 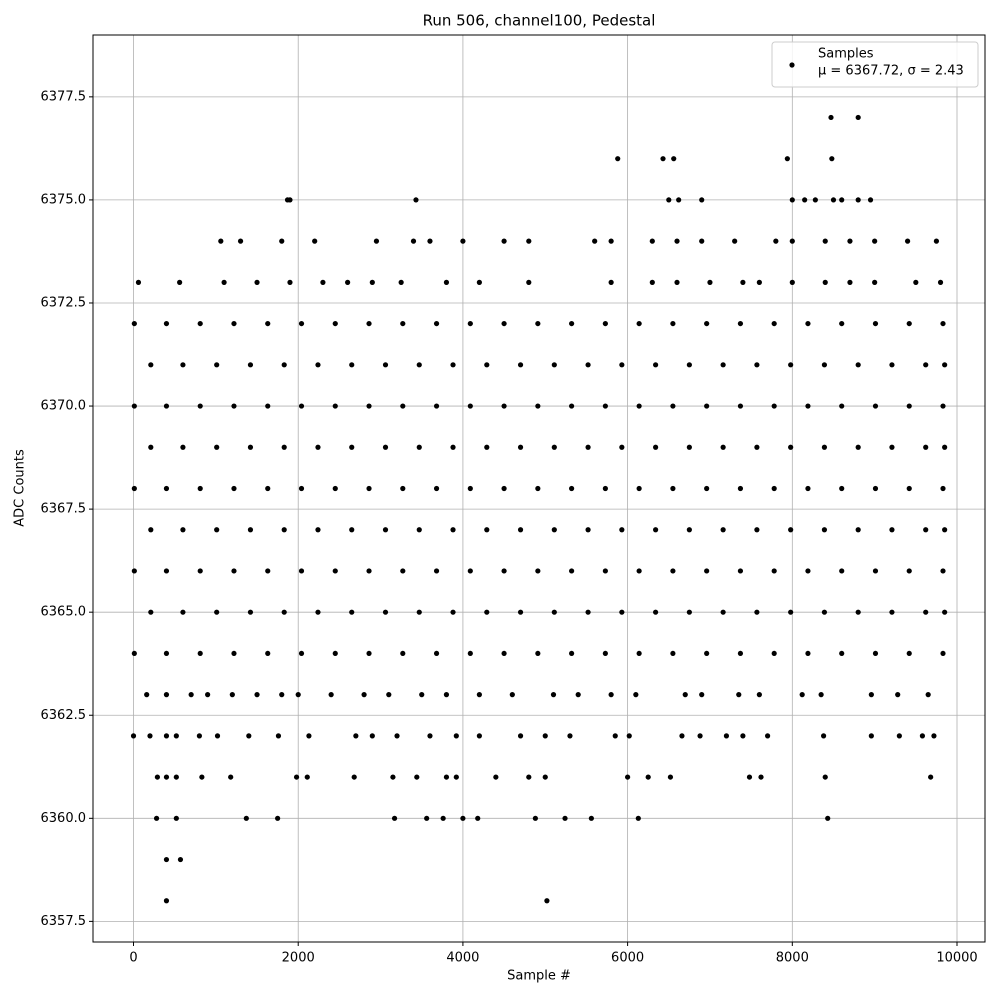 I want to click on y-tick-label: 6365.0, so click(x=64, y=612).